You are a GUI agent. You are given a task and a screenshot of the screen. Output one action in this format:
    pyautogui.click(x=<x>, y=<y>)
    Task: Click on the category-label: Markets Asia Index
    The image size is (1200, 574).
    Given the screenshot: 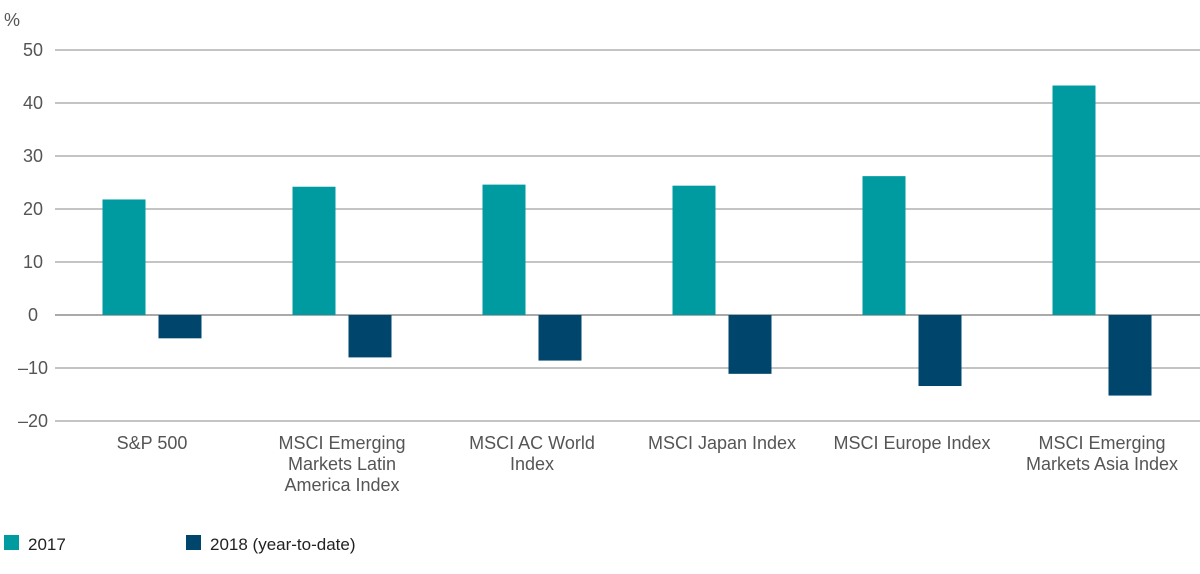 What is the action you would take?
    pyautogui.click(x=1102, y=464)
    